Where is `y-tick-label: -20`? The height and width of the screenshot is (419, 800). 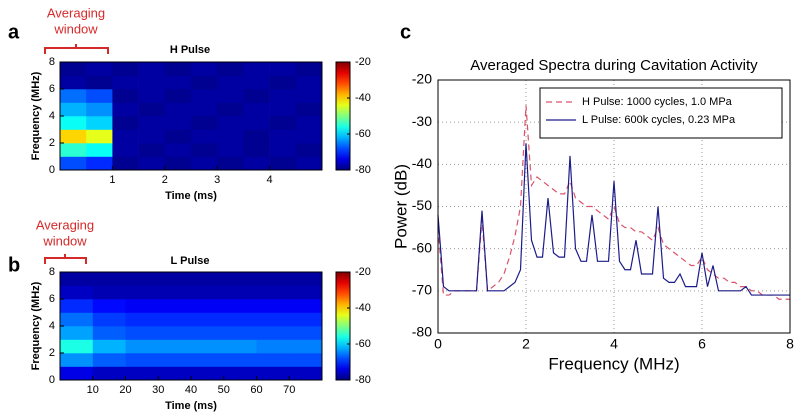 y-tick-label: -20 is located at coordinates (422, 79).